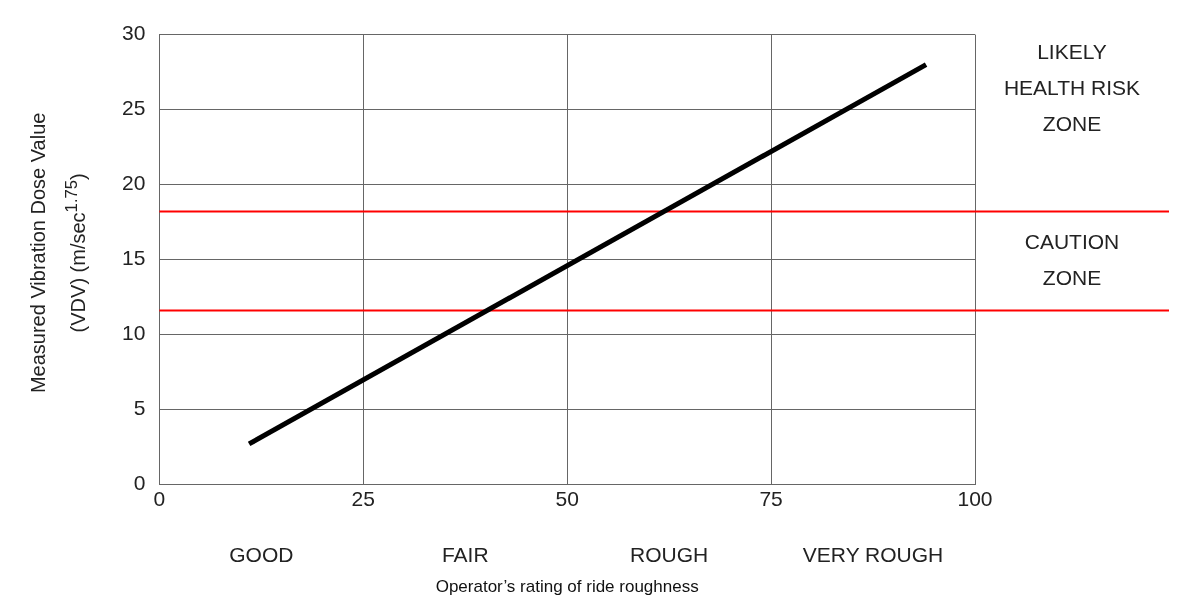 The width and height of the screenshot is (1177, 606). What do you see at coordinates (261, 555) in the screenshot?
I see `text: GOOD` at bounding box center [261, 555].